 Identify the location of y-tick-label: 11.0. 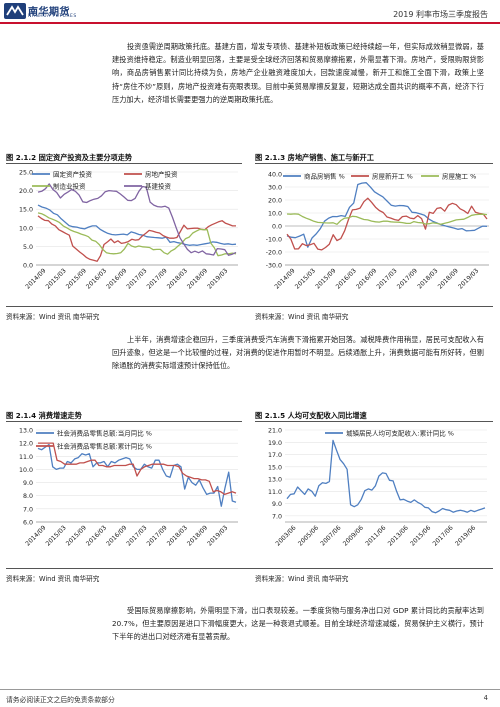
(275, 492).